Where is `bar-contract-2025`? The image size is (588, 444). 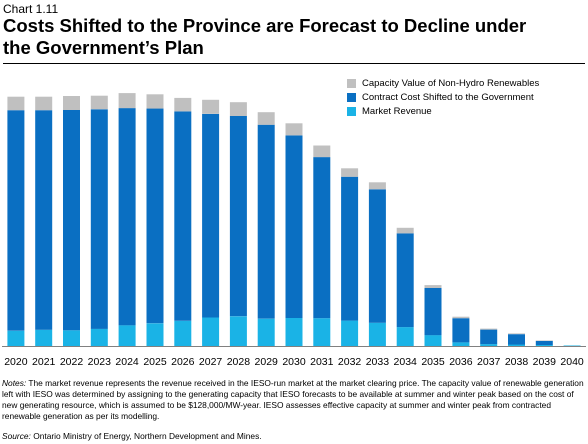
bar-contract-2025 is located at coordinates (155, 216).